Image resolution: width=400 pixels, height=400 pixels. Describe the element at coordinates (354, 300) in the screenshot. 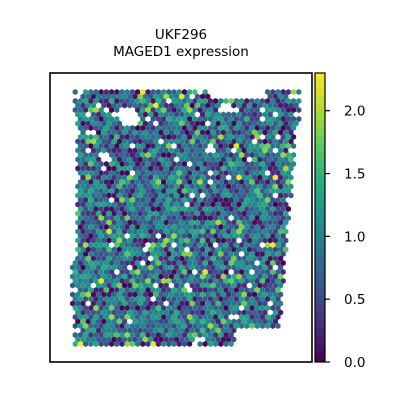

I see `colorbar-tick-label: 0.5` at that location.